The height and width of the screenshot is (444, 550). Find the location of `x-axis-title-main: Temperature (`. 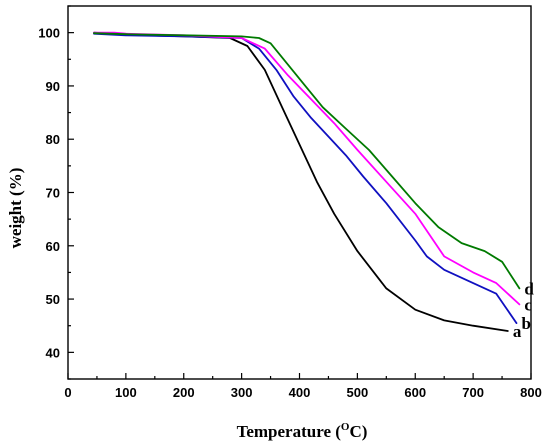

x-axis-title-main: Temperature ( is located at coordinates (289, 431).